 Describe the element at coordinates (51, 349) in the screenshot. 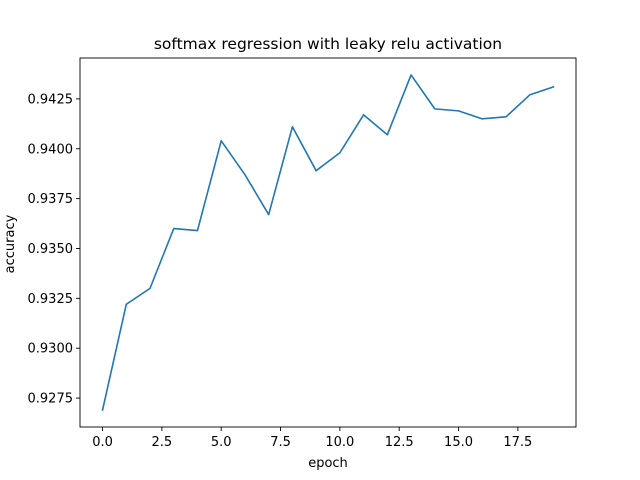

I see `y-tick-label: 0.9300` at that location.